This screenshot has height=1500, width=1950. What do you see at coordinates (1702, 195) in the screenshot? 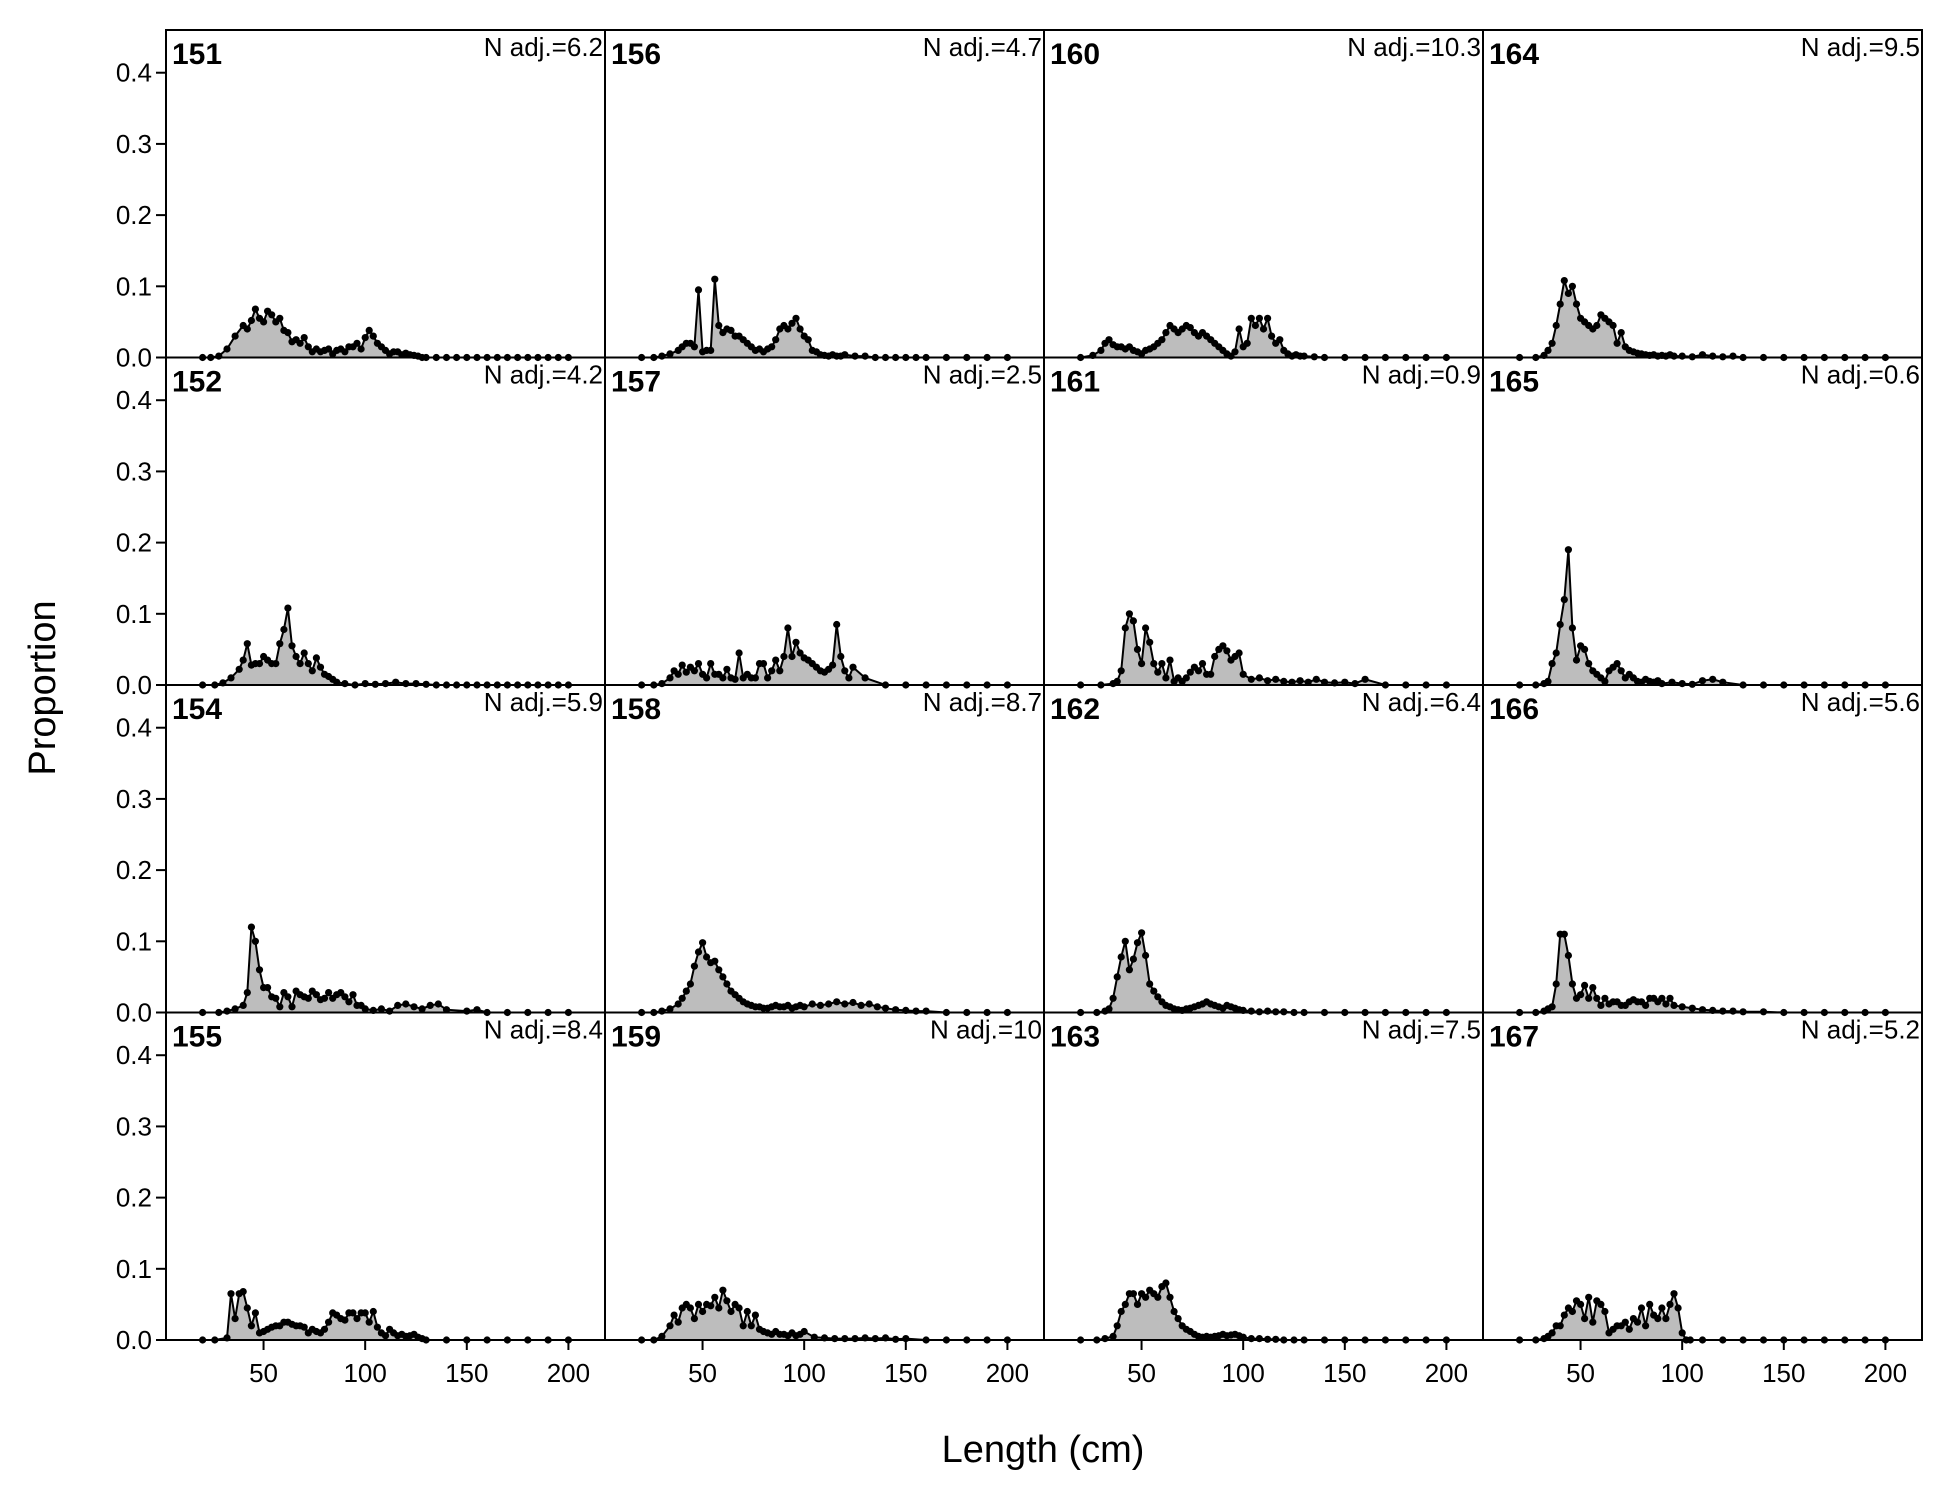
I see `panel-164: 164 N adj.=9.5` at bounding box center [1702, 195].